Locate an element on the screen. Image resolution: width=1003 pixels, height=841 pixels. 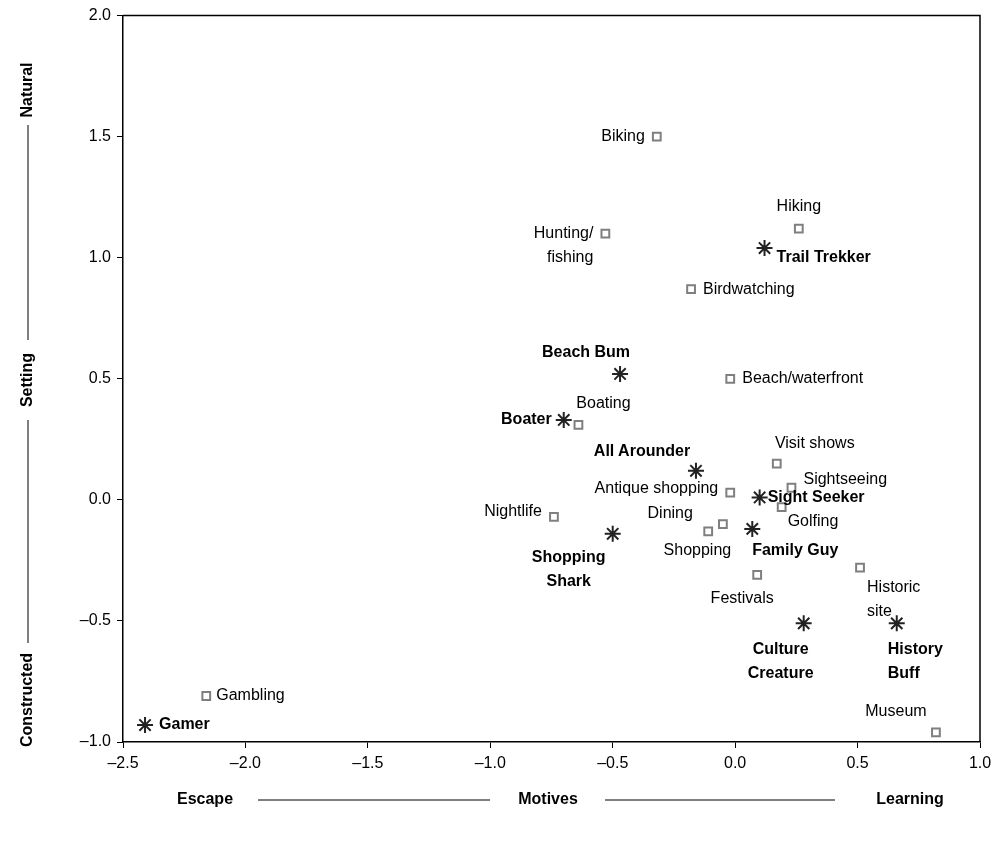
annotation: Boater is located at coordinates (526, 419).